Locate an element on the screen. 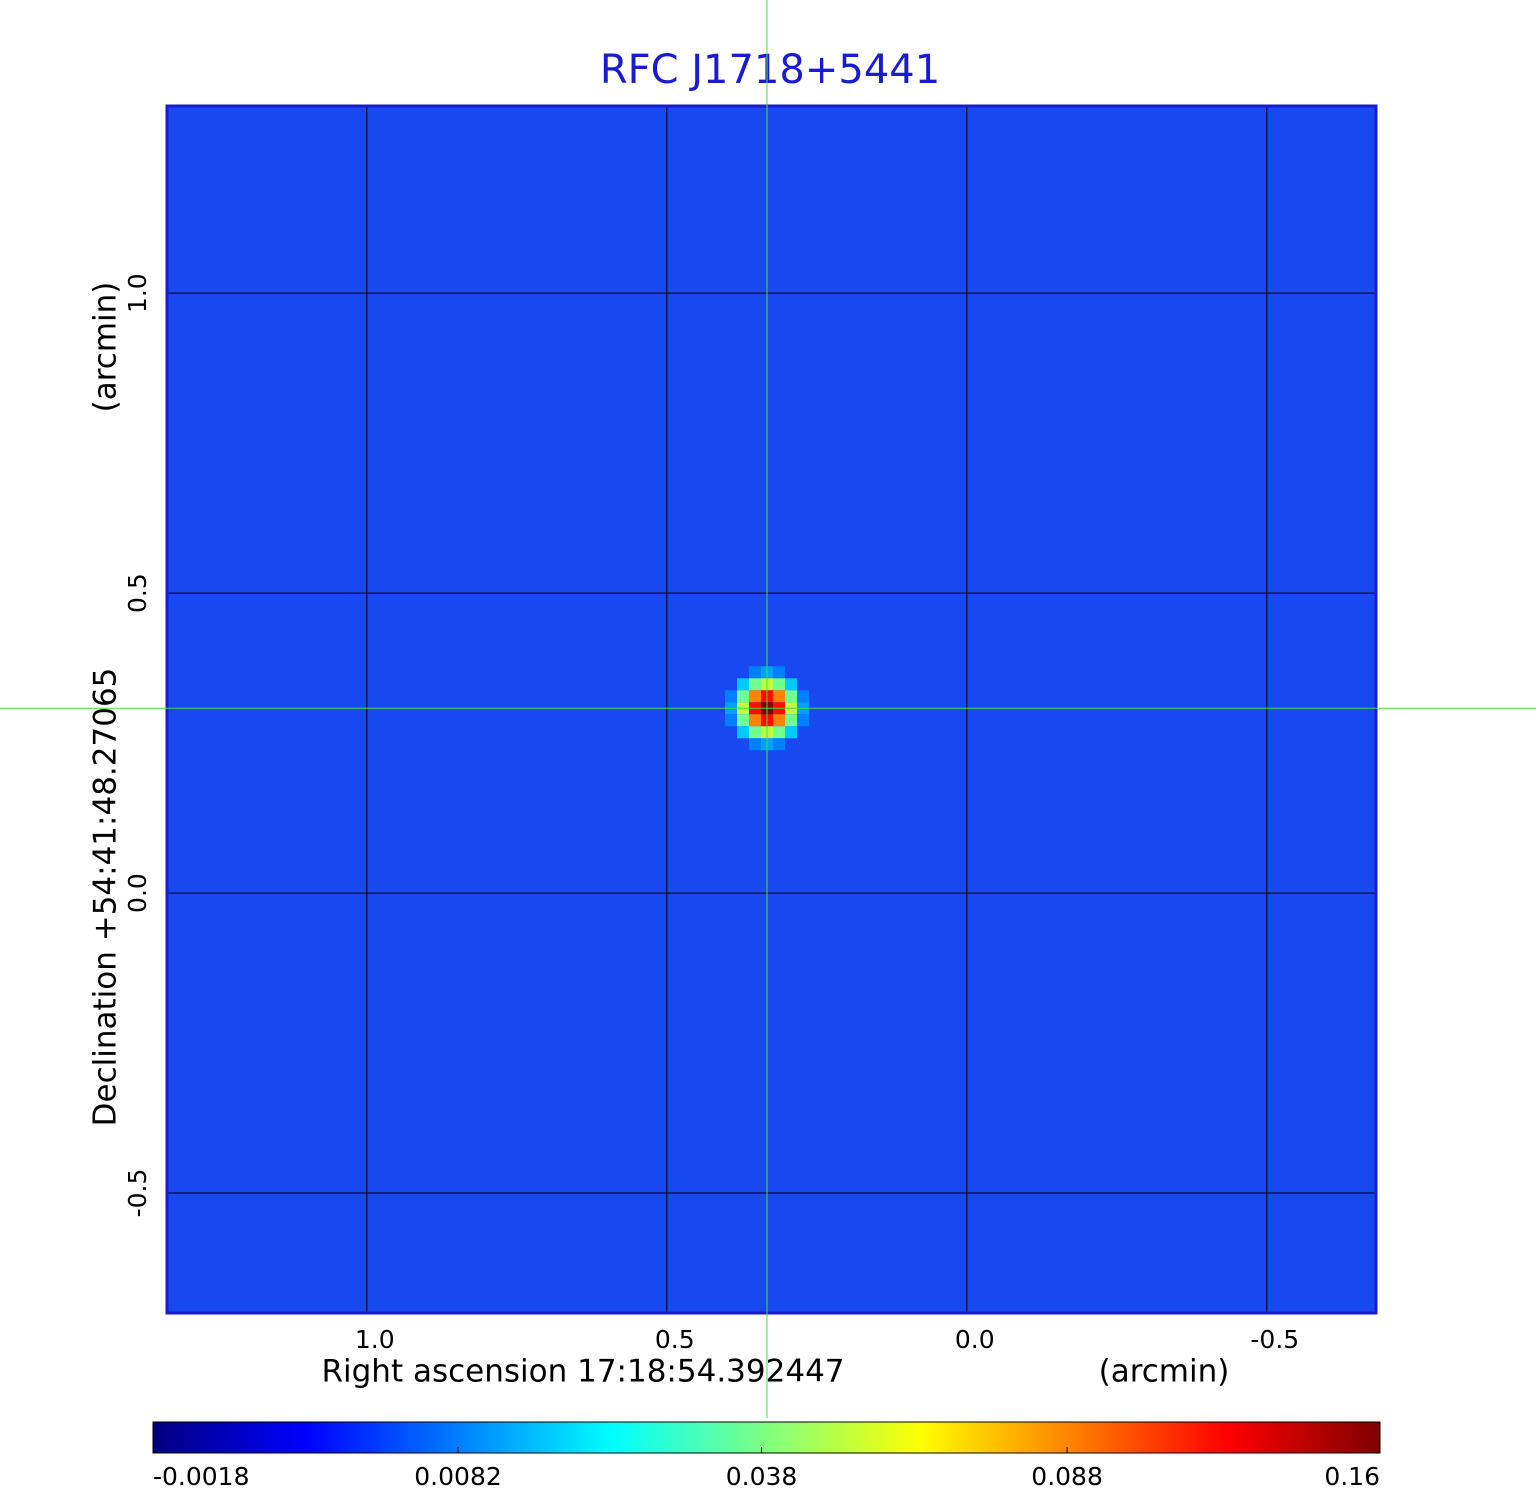  colorbar-tick-label: 0.038 is located at coordinates (762, 1476).